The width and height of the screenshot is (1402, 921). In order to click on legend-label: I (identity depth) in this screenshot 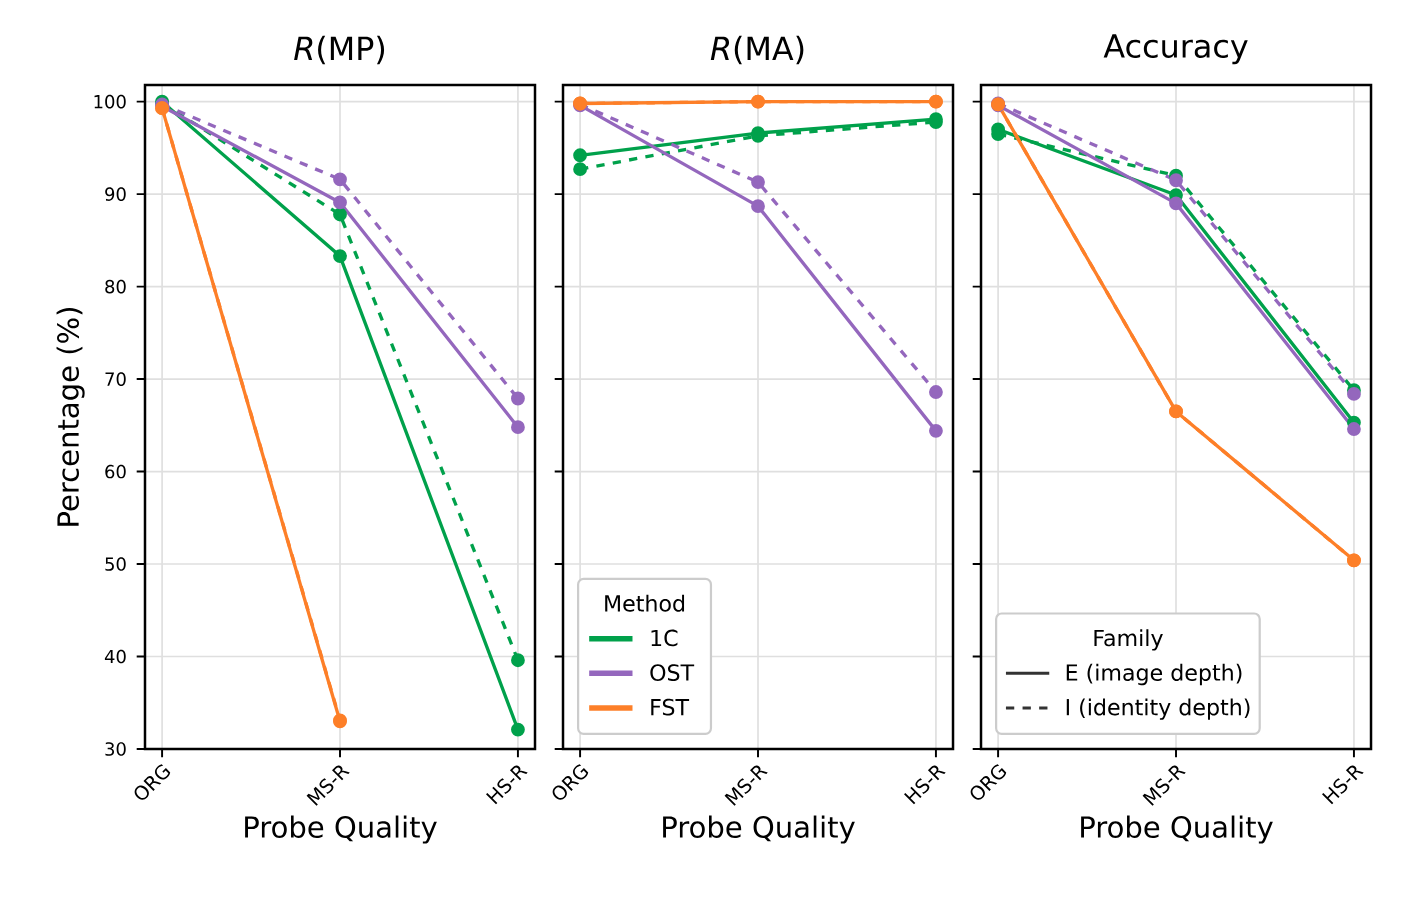, I will do `click(1158, 709)`.